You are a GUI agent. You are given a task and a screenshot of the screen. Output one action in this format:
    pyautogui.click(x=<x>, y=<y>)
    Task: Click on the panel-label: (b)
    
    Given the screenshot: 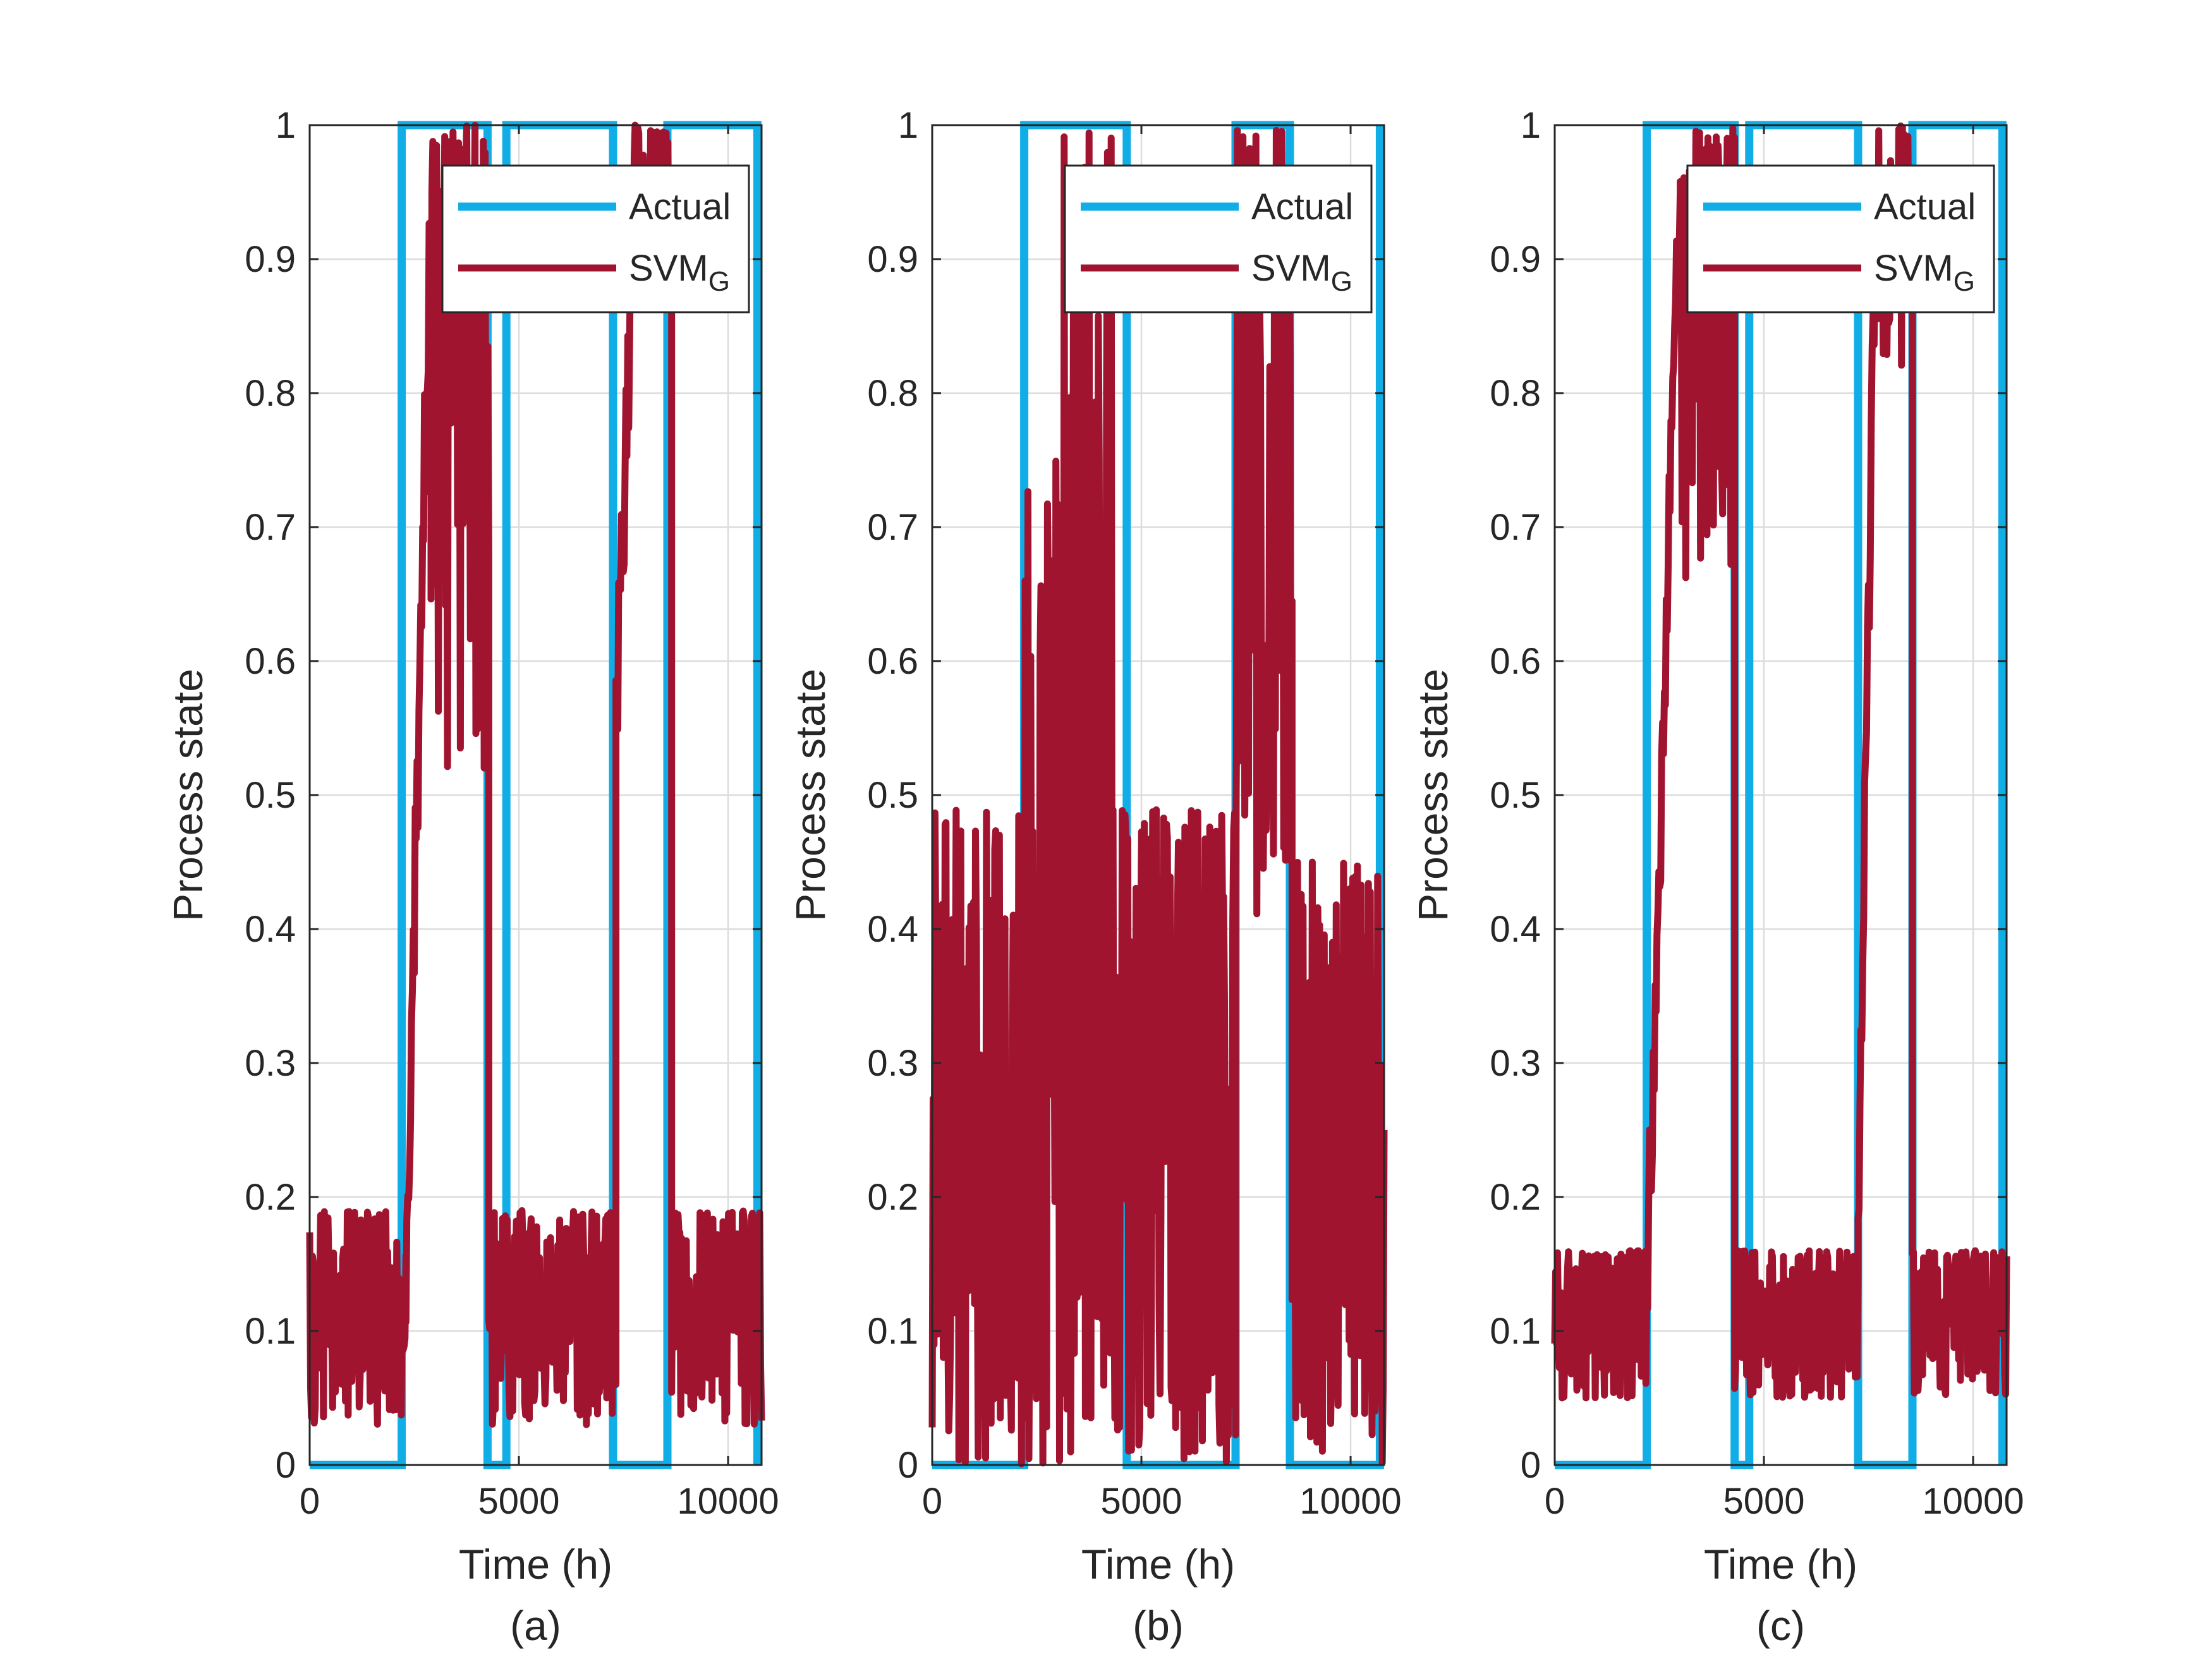 What is the action you would take?
    pyautogui.click(x=1158, y=1625)
    